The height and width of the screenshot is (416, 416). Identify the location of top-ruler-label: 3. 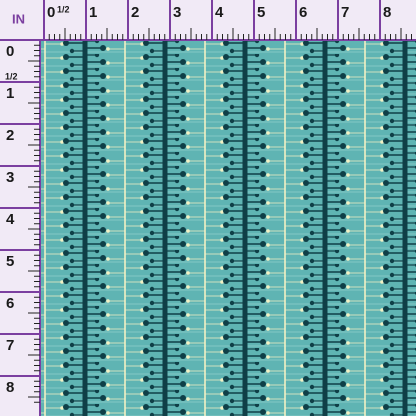
(177, 12).